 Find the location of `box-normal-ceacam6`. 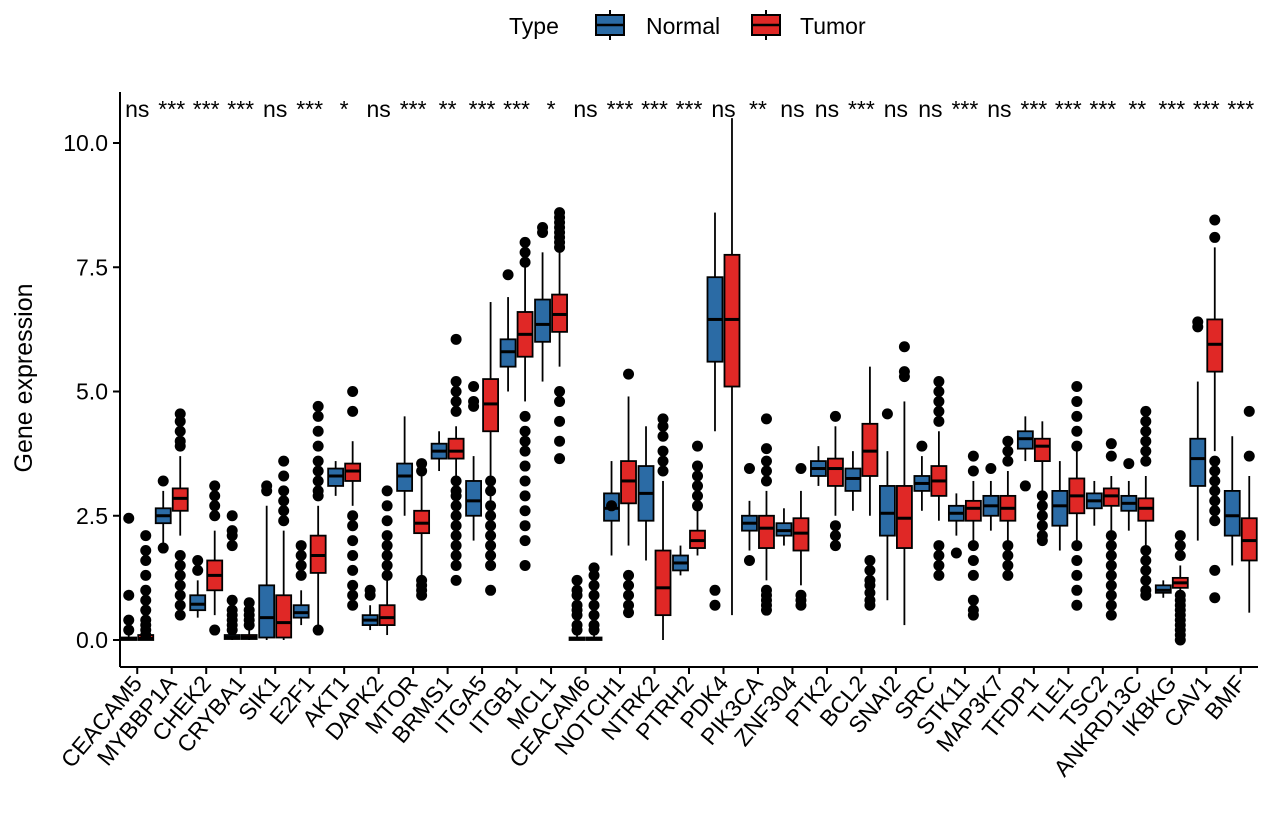

box-normal-ceacam6 is located at coordinates (577, 607).